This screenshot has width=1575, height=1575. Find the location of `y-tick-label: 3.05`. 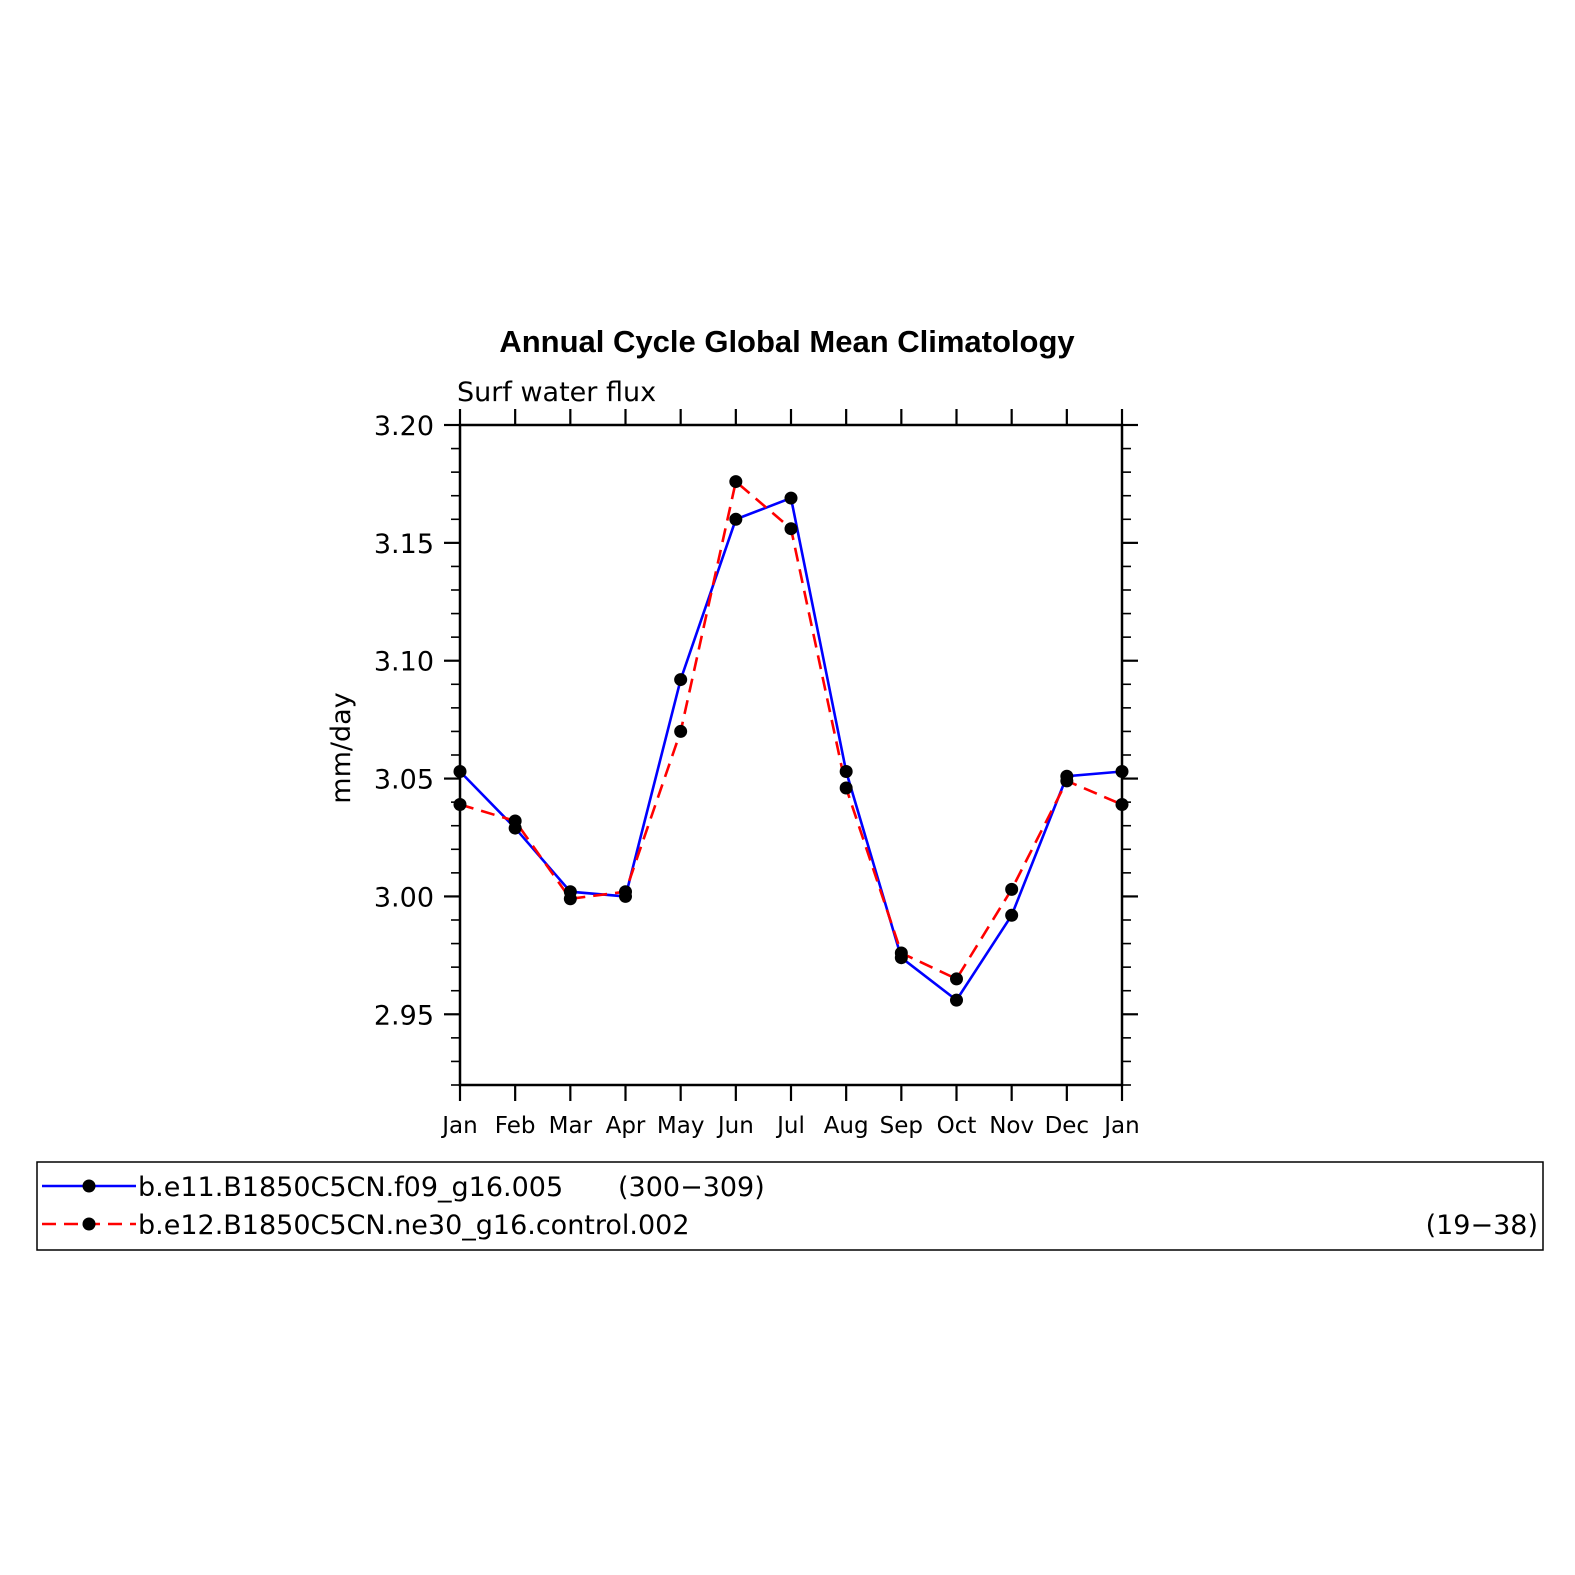

y-tick-label: 3.05 is located at coordinates (404, 780).